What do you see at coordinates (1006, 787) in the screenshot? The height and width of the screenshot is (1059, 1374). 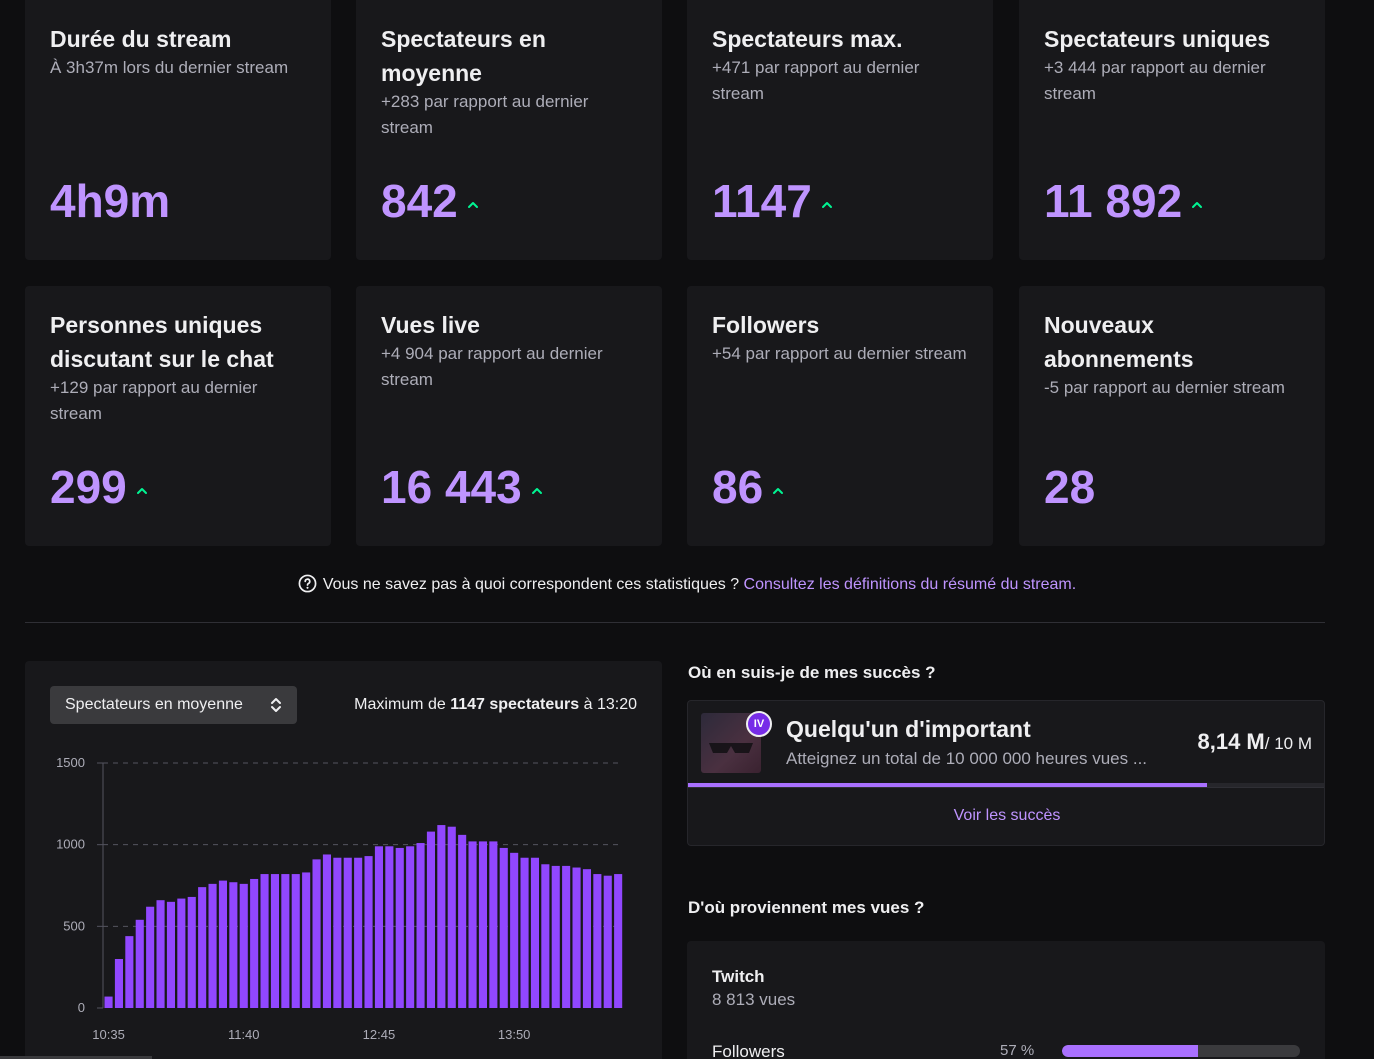 I see `achievement-separator` at bounding box center [1006, 787].